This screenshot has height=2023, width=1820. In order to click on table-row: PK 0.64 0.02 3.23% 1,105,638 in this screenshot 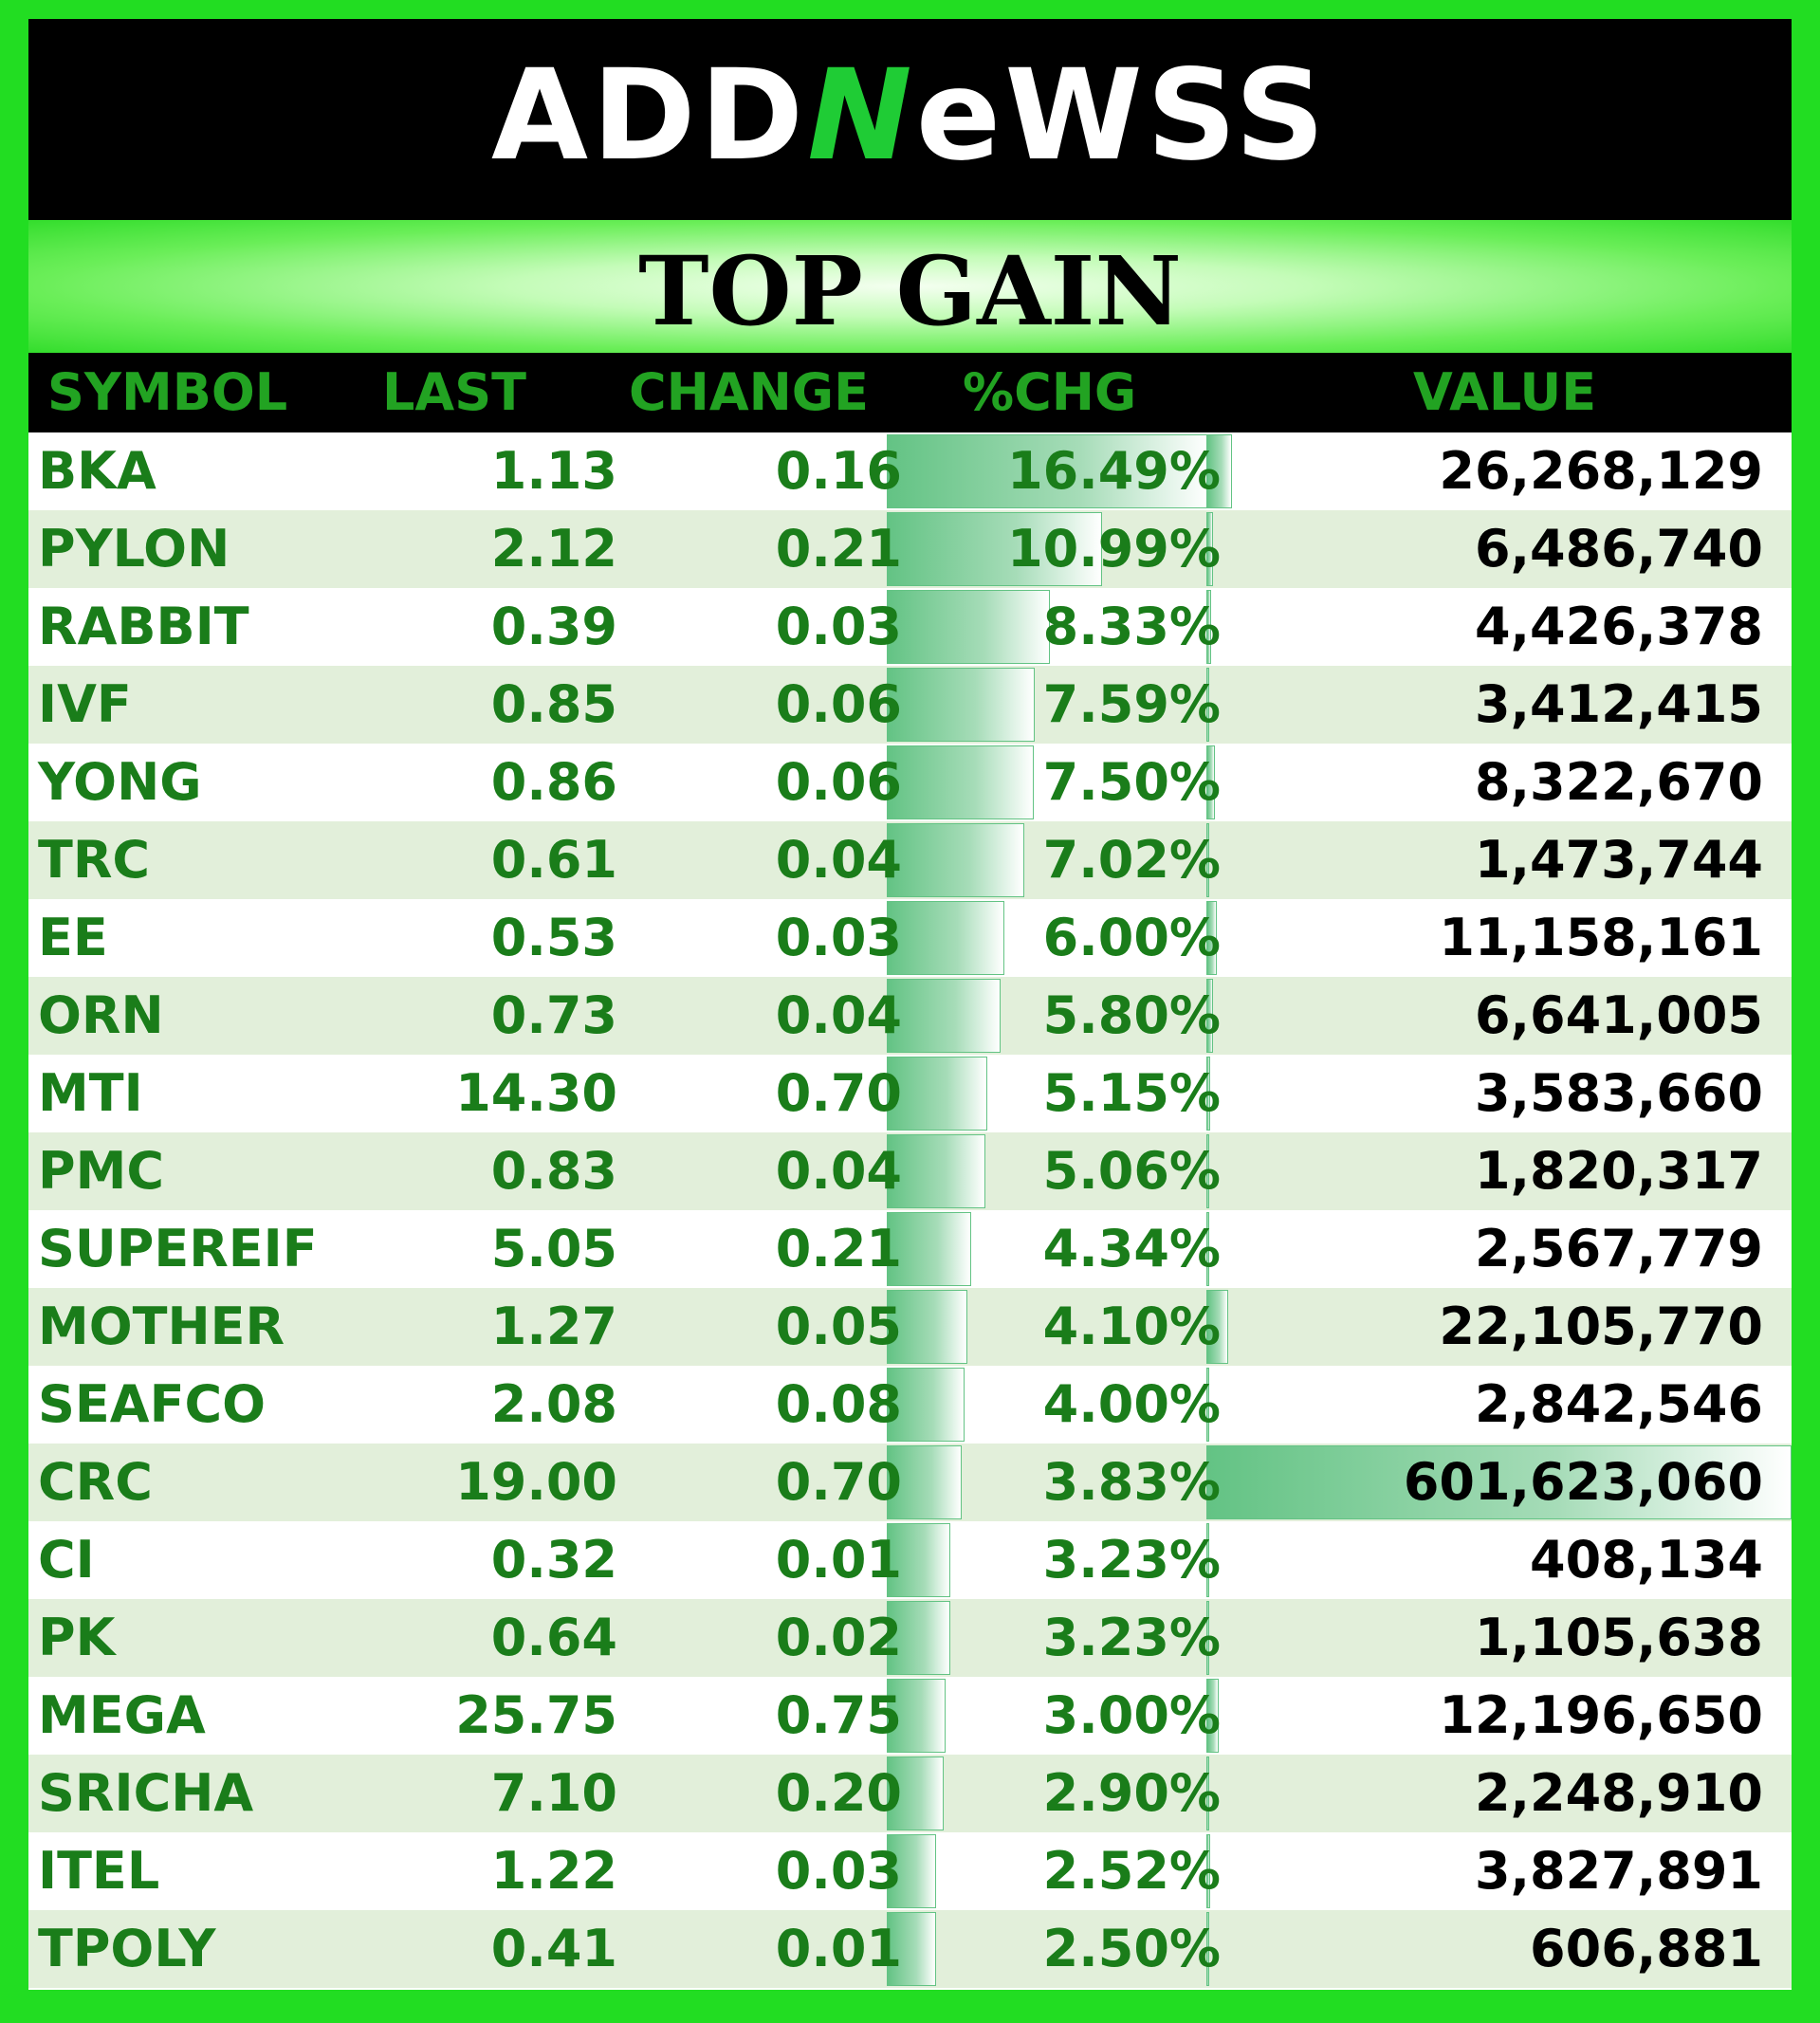, I will do `click(910, 1638)`.